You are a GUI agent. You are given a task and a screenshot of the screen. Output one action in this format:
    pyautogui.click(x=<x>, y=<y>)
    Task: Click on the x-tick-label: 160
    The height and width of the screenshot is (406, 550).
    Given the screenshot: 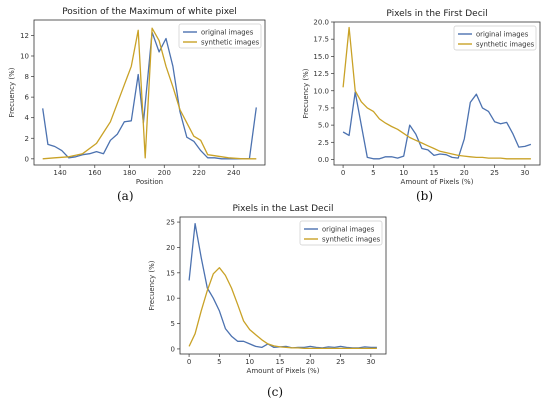 What is the action you would take?
    pyautogui.click(x=94, y=173)
    